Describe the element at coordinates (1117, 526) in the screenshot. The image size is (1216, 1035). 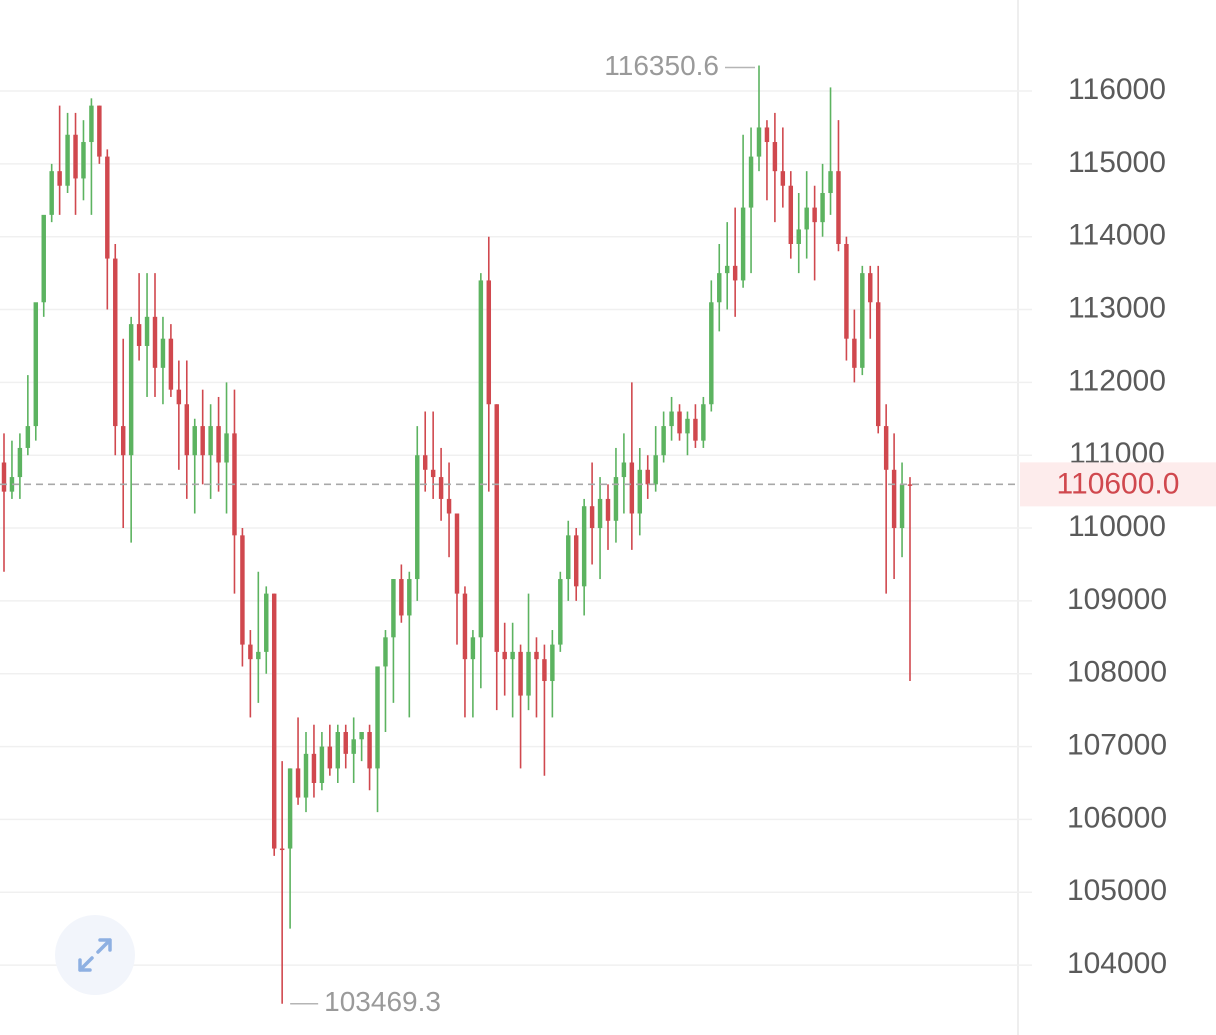
I see `y-tick-label: 110000` at that location.